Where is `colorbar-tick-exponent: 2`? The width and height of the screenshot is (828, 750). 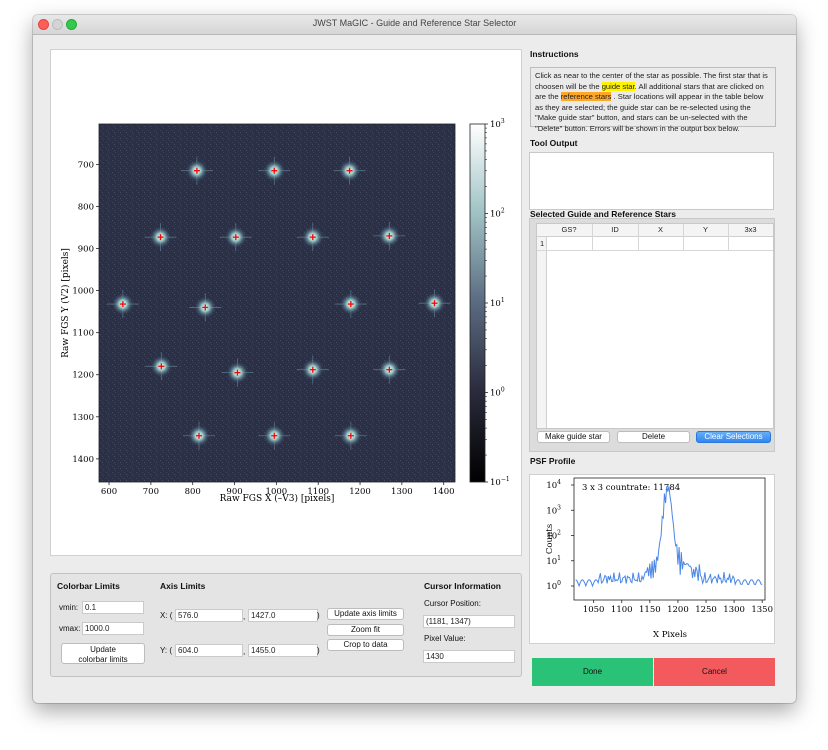
colorbar-tick-exponent: 2 is located at coordinates (503, 211).